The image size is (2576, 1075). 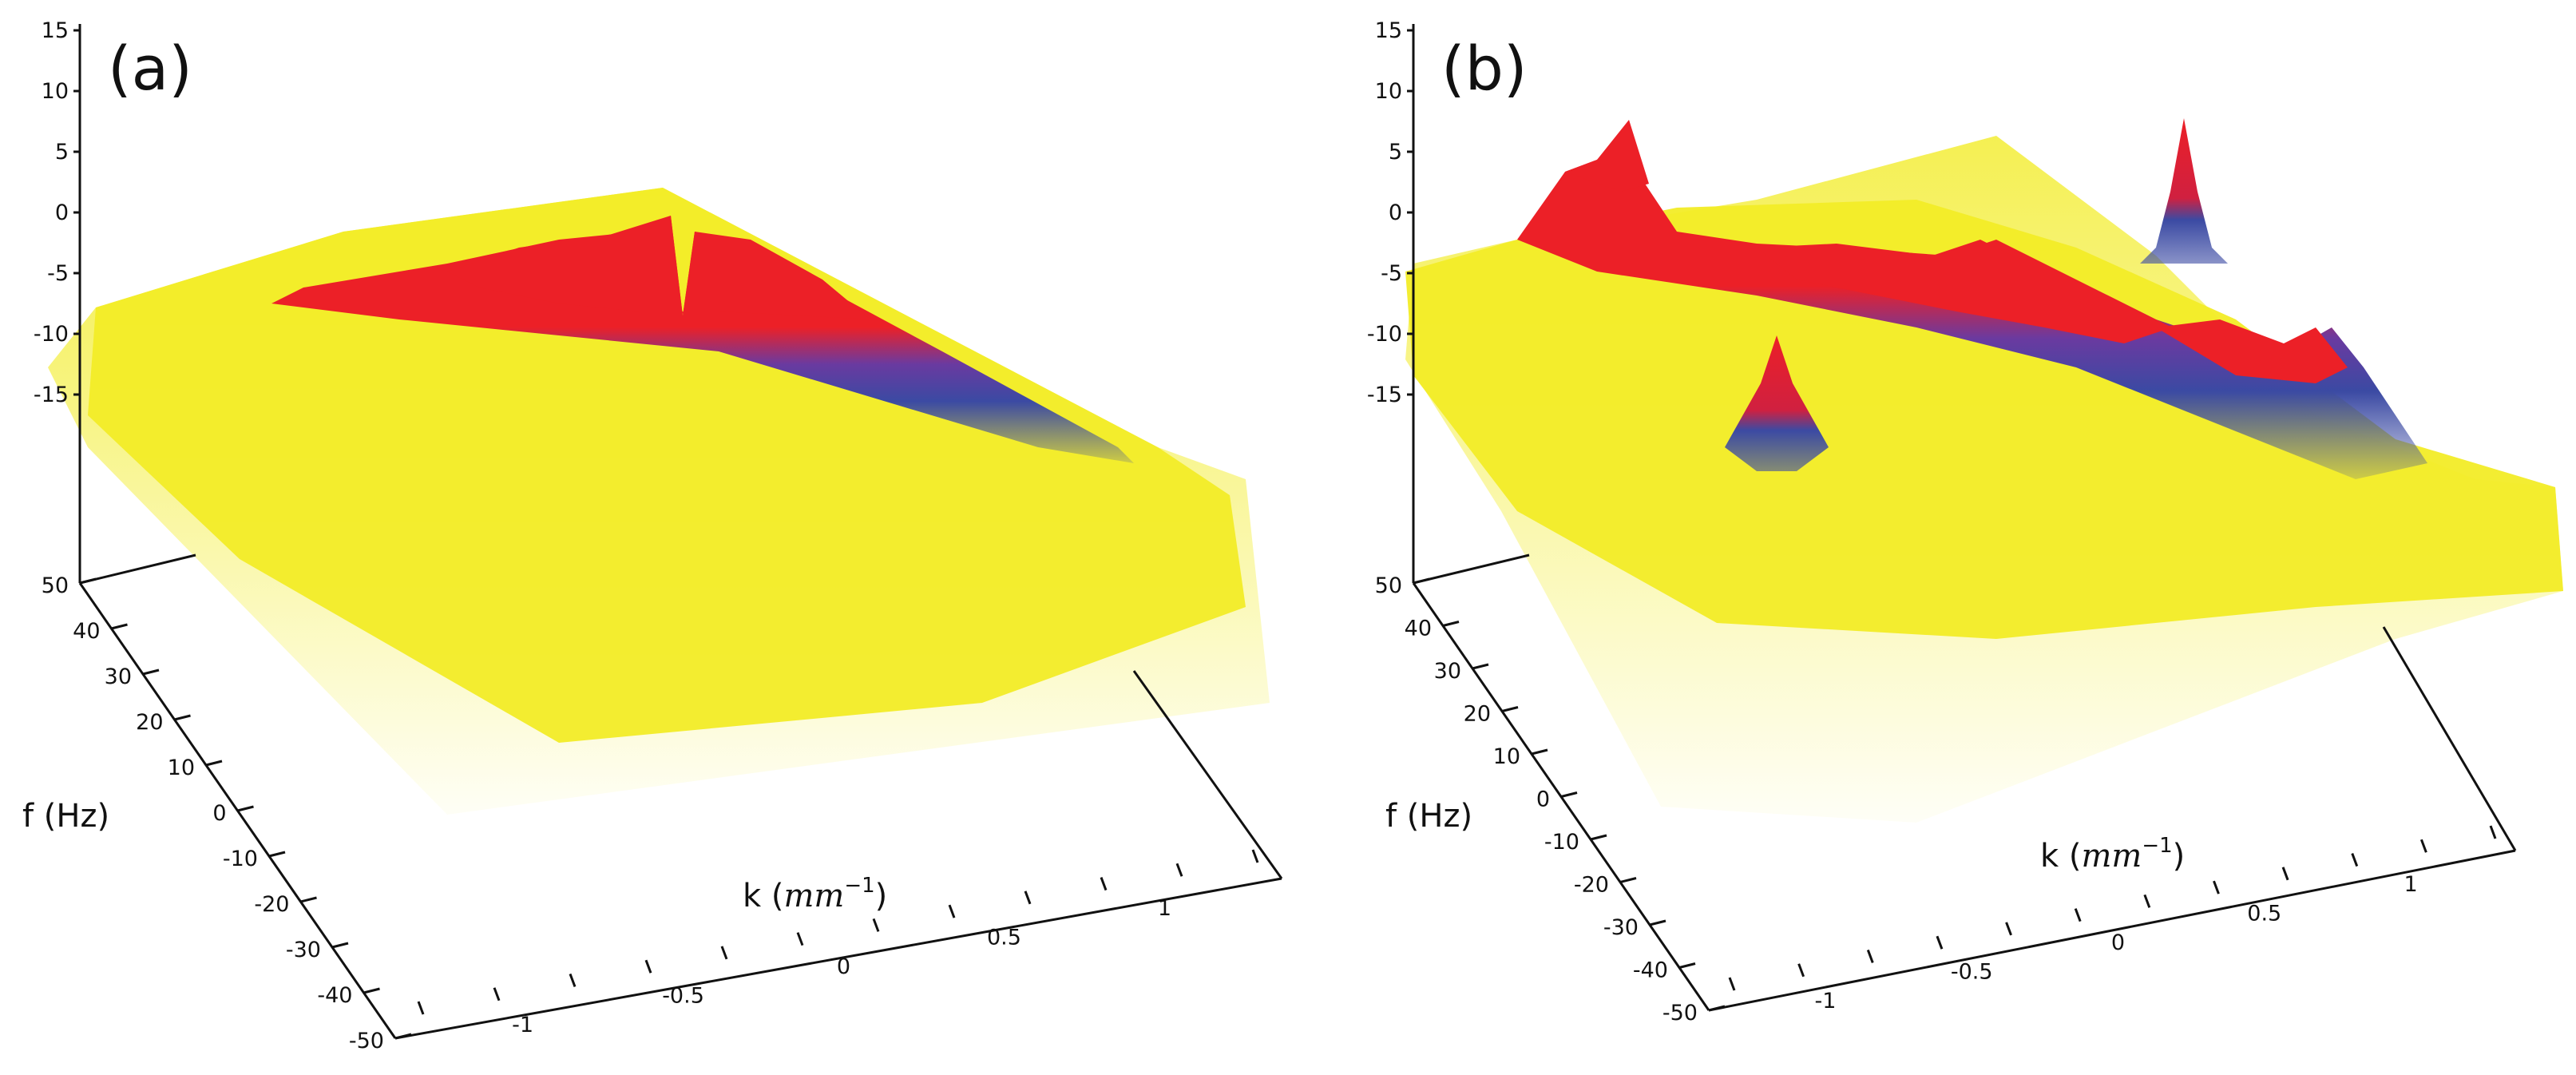 I want to click on a-f-tick-label: -20, so click(x=271, y=905).